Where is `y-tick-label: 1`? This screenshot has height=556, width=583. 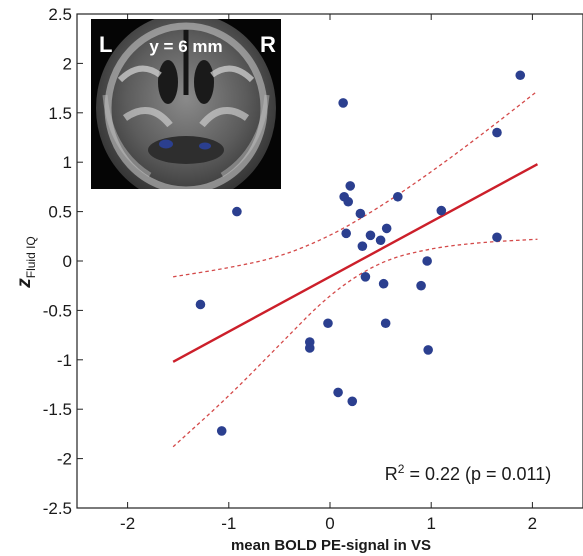
y-tick-label: 1 is located at coordinates (67, 162).